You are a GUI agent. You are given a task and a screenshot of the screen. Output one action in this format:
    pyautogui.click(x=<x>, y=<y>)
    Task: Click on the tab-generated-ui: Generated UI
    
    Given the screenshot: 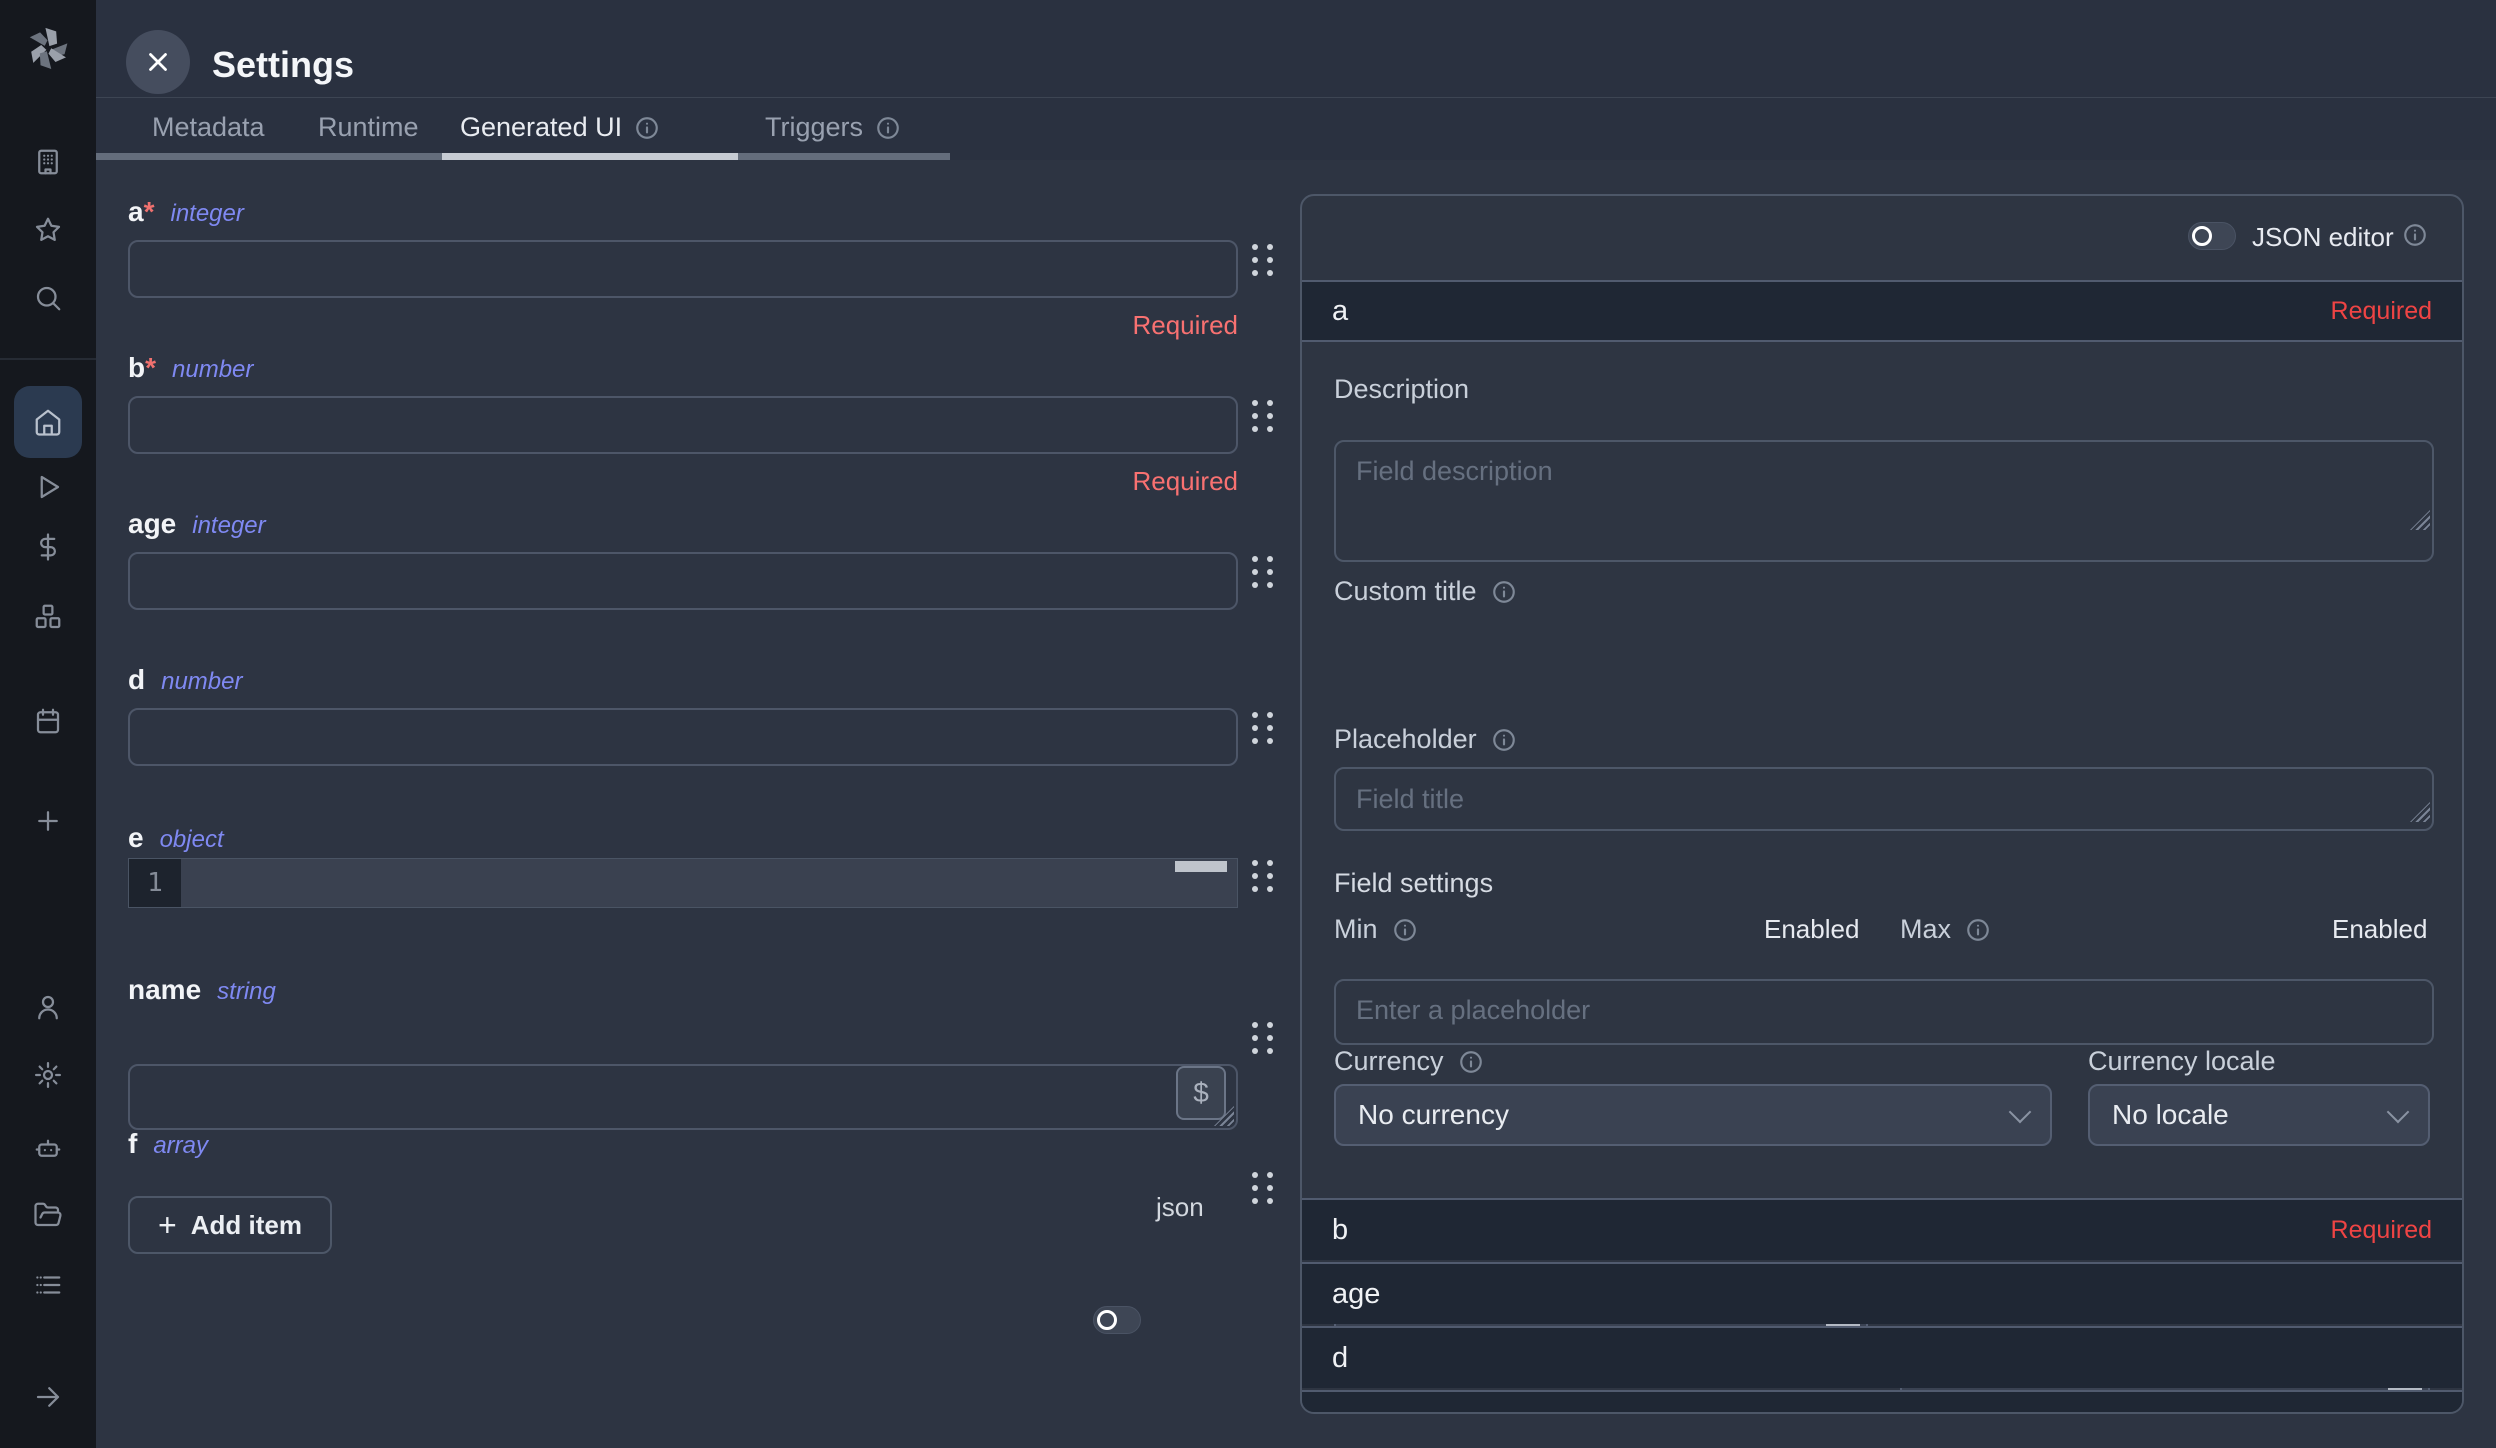 What is the action you would take?
    pyautogui.click(x=560, y=127)
    